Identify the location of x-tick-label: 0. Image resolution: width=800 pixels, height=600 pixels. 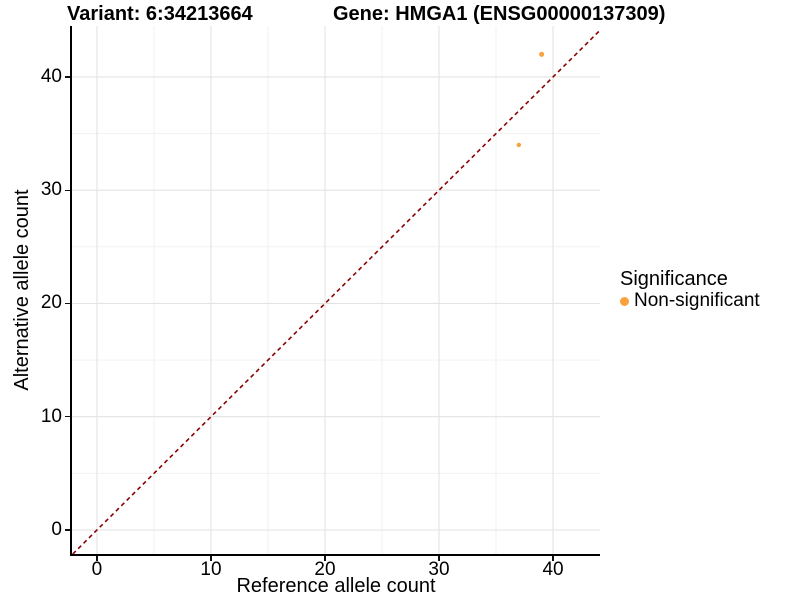
(97, 569).